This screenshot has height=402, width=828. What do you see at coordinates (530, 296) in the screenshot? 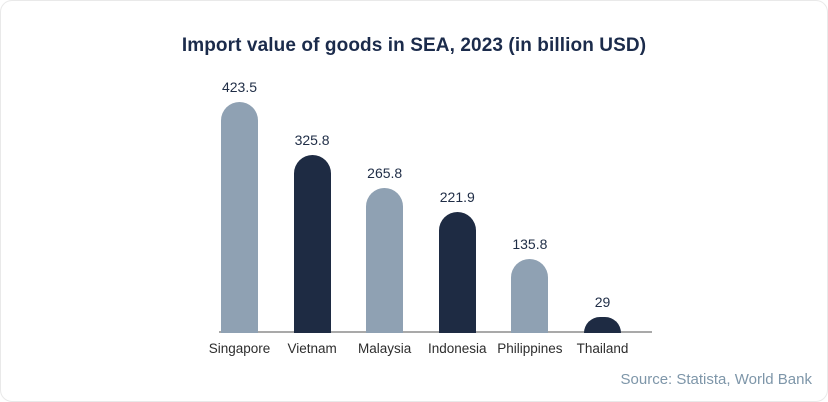
I see `bar-philippines` at bounding box center [530, 296].